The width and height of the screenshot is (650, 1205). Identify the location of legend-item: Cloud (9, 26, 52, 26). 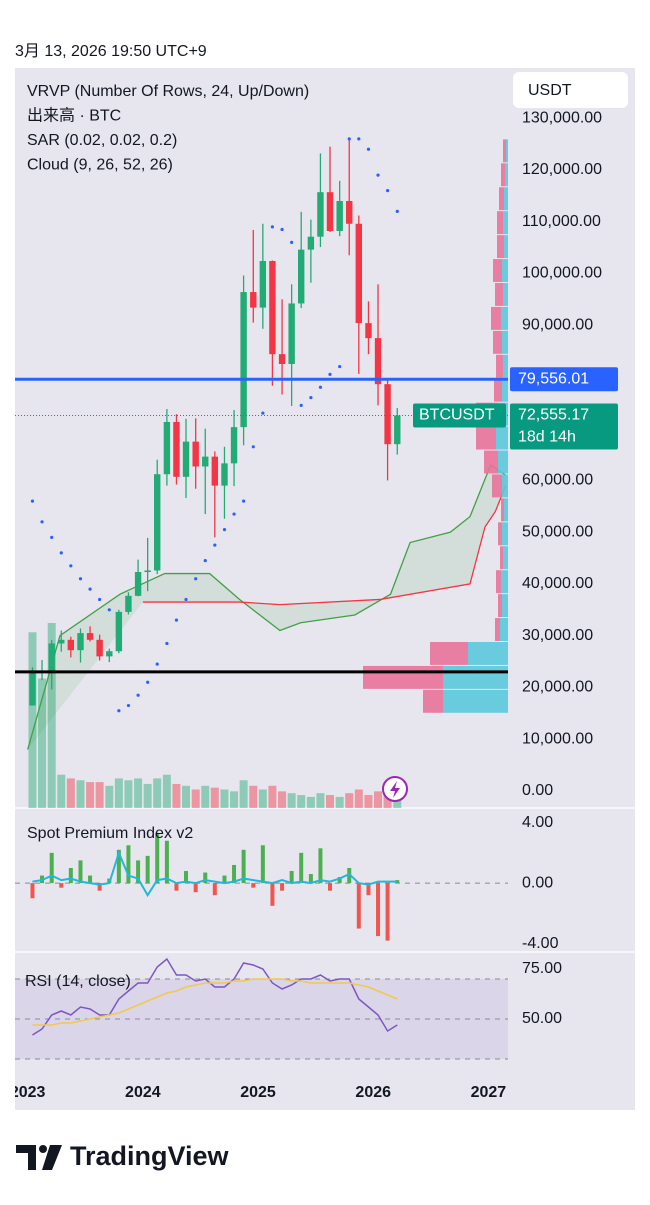
(100, 165).